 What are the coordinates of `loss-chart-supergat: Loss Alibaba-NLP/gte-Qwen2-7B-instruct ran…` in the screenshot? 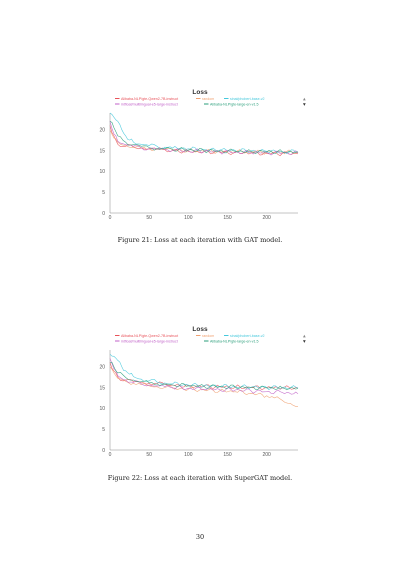 It's located at (200, 389).